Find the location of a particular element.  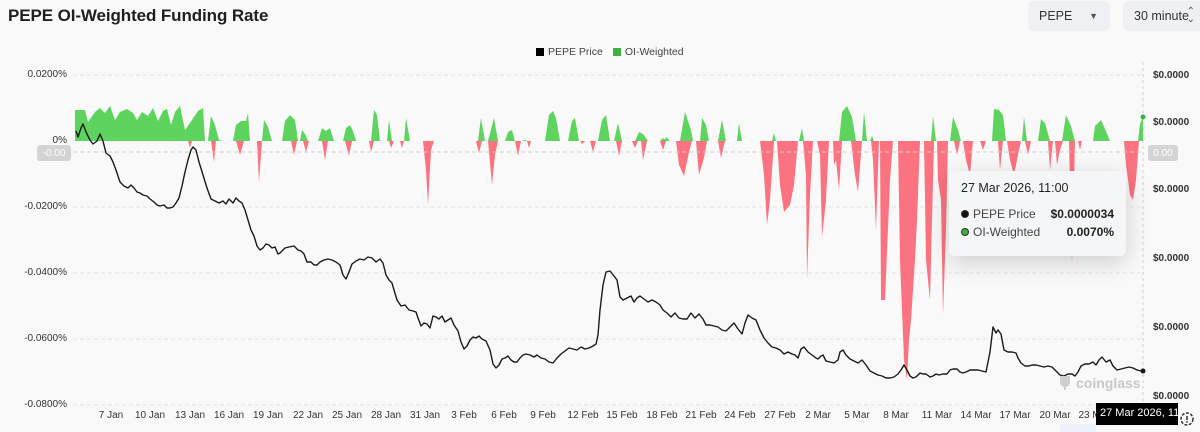

tooltip-timestamp: 27 Mar 2026, 11:00 is located at coordinates (1015, 188).